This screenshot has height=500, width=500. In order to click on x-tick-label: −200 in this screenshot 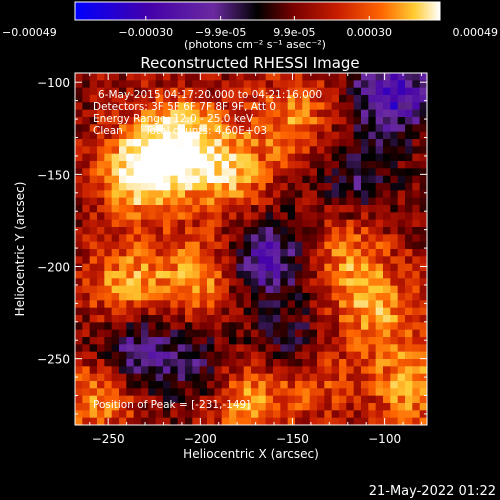, I will do `click(200, 439)`.